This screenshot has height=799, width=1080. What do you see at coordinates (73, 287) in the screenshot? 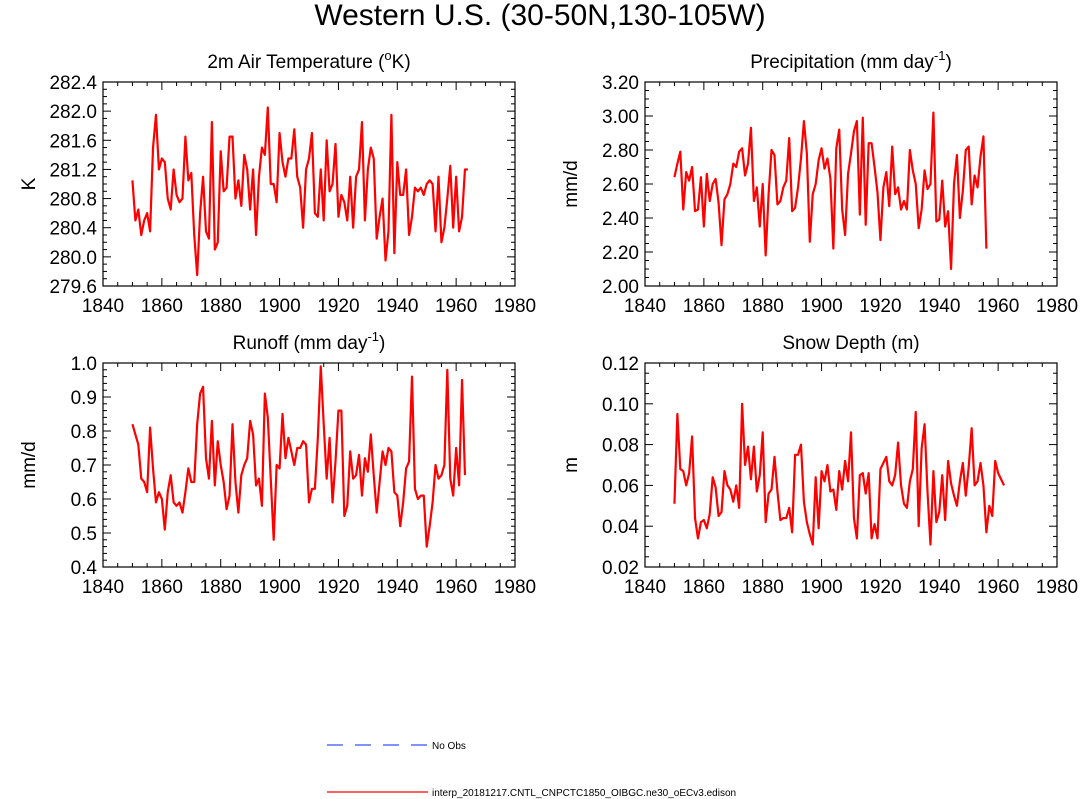
I see `y-tick-label: 279.6` at bounding box center [73, 287].